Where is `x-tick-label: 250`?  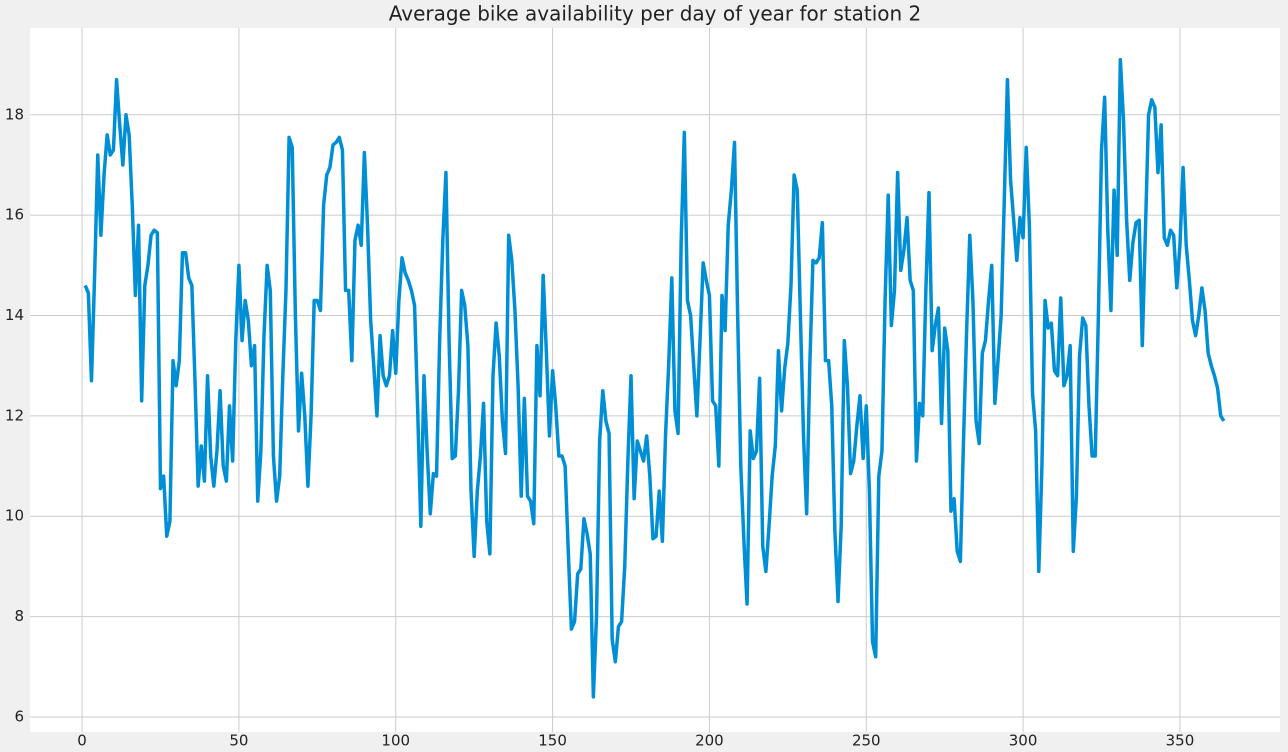 x-tick-label: 250 is located at coordinates (866, 741).